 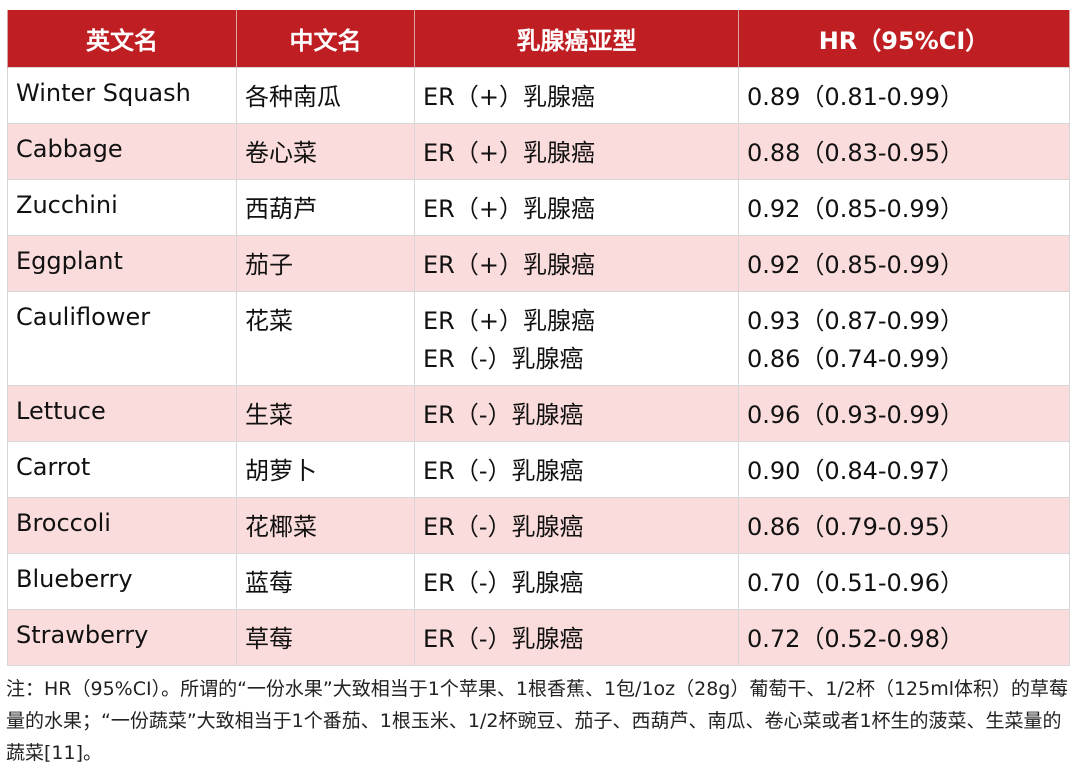 I want to click on header-english-name: 英文名, so click(x=122, y=39).